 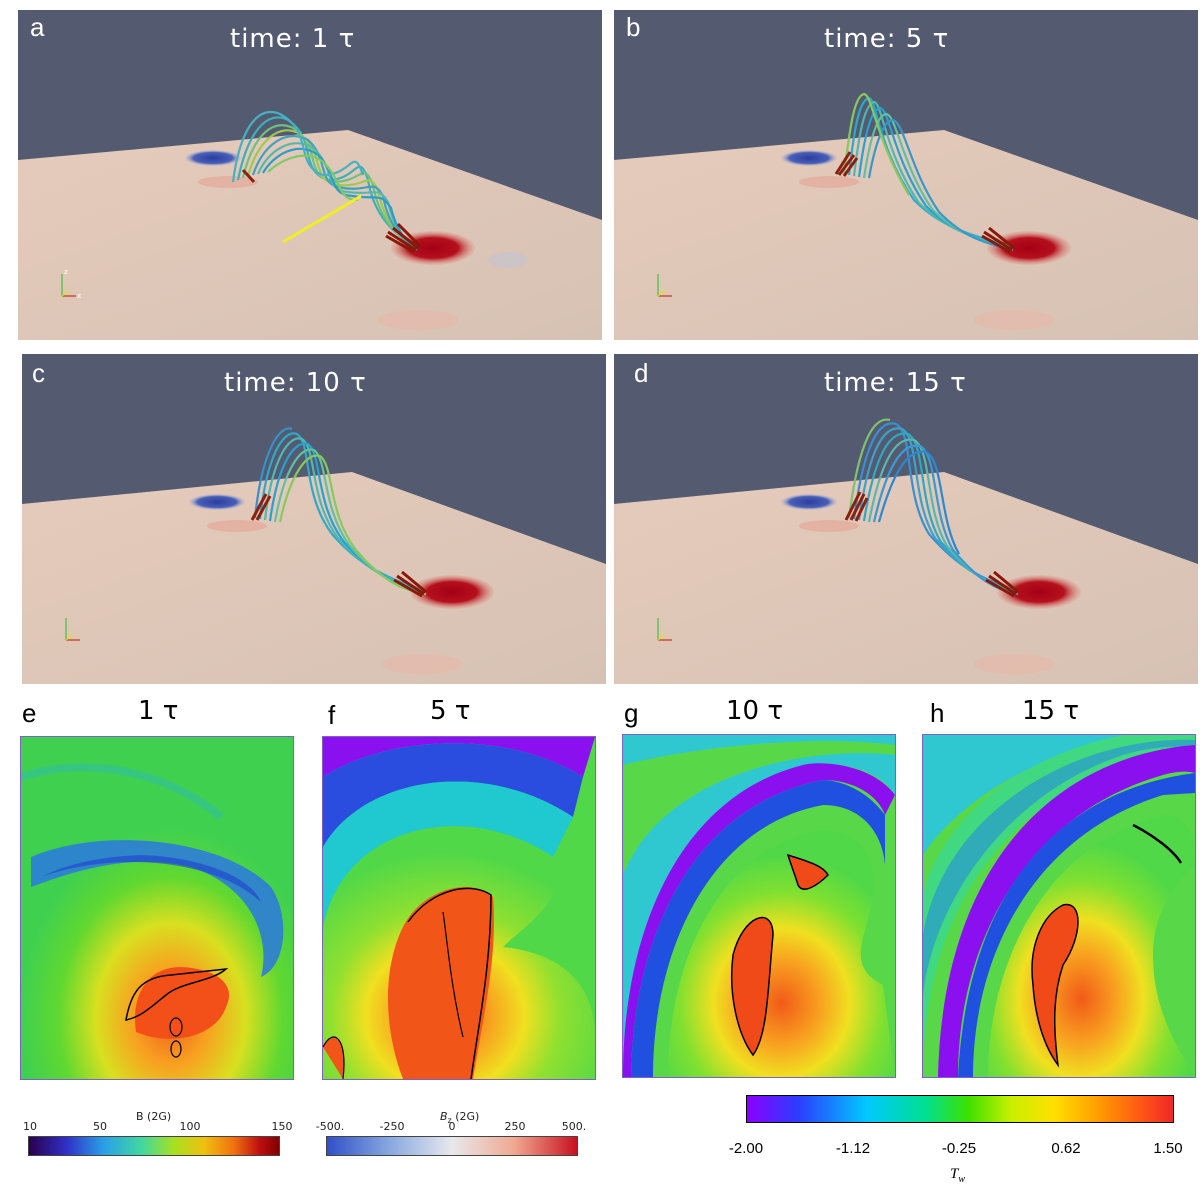 What do you see at coordinates (937, 713) in the screenshot?
I see `panel-h-label: h` at bounding box center [937, 713].